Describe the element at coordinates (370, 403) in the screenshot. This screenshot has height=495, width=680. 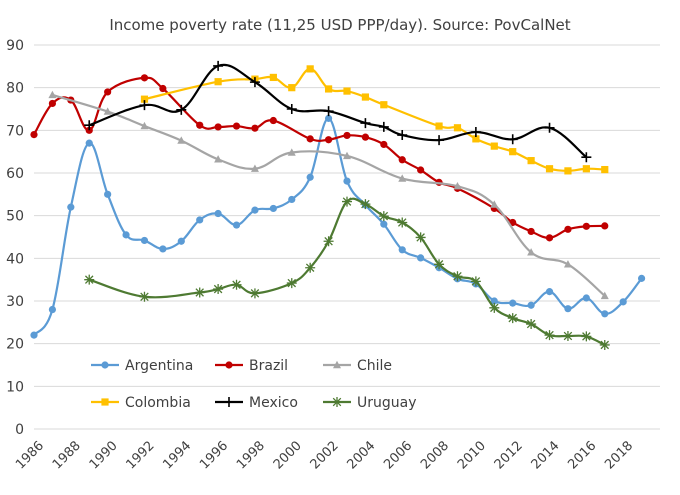
I see `legend-item-uruguay: Uruguay` at that location.